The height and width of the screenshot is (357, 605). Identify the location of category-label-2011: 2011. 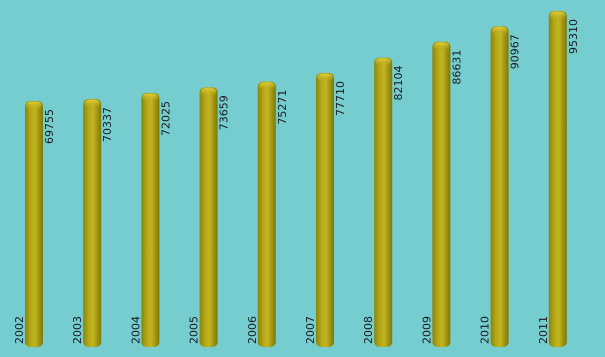
(543, 330).